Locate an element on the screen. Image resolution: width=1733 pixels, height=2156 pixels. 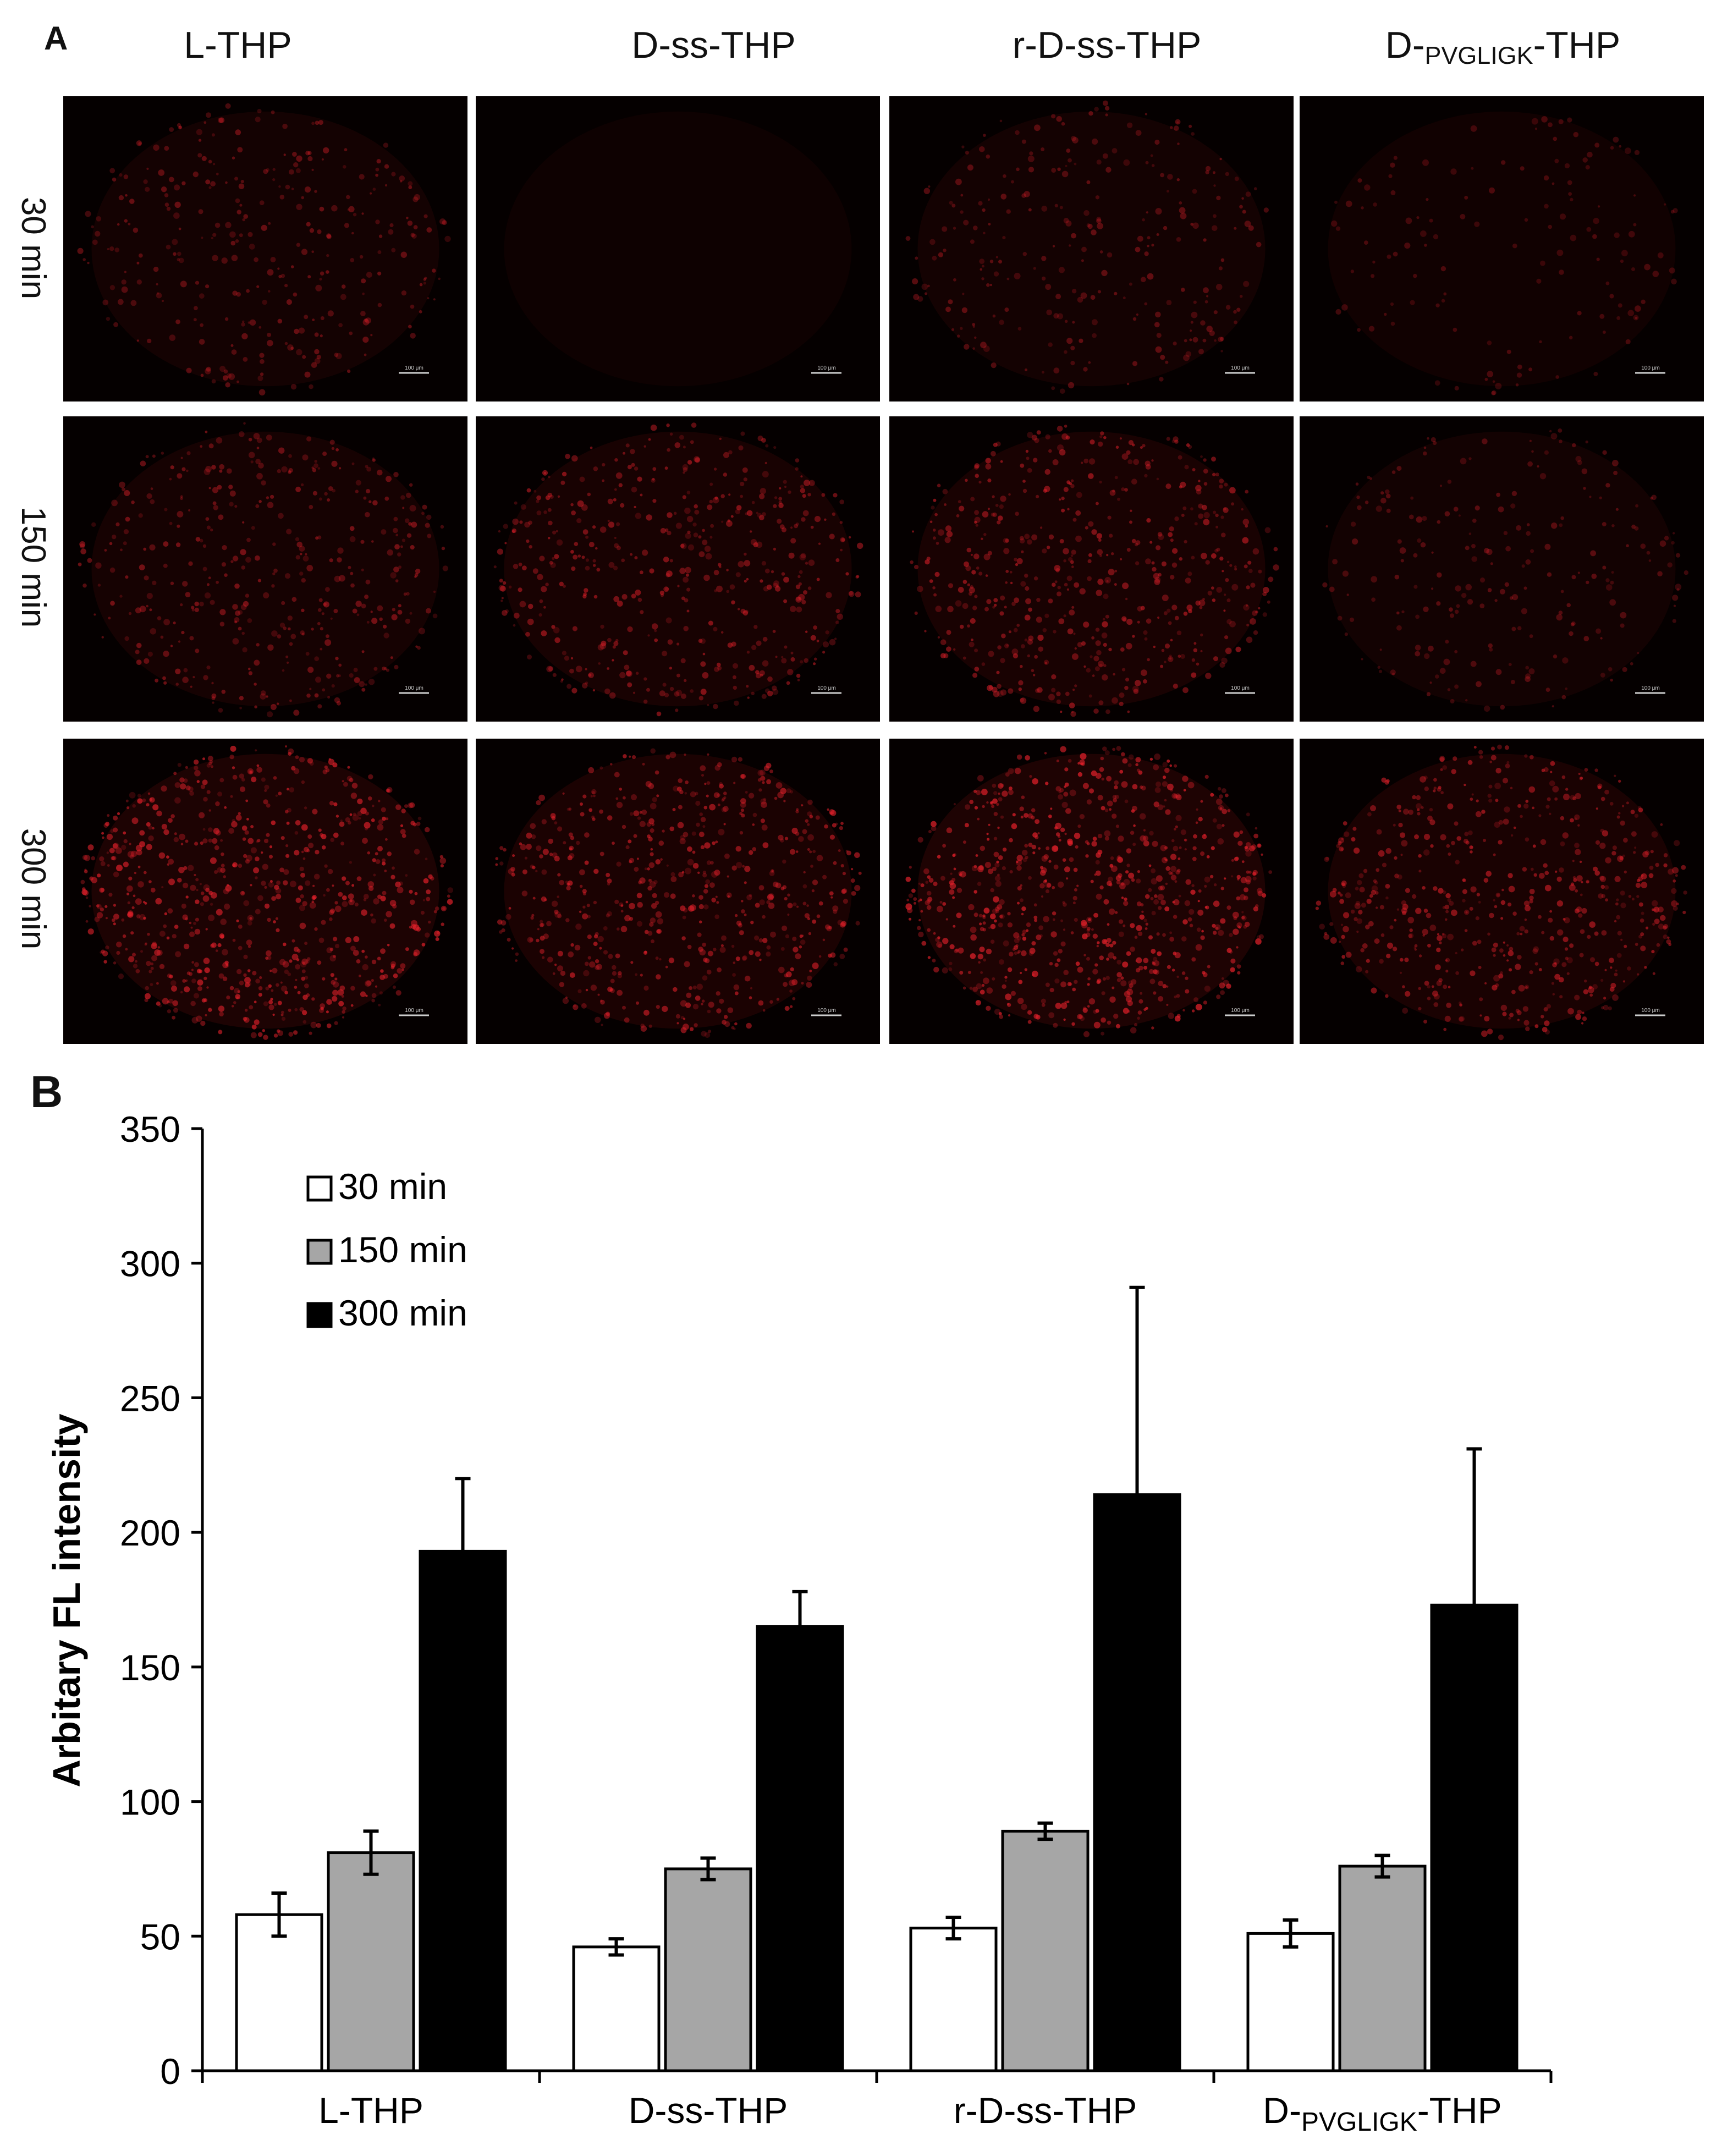
micrograph-300-min-d-ss-thp: 100 μm is located at coordinates (678, 891).